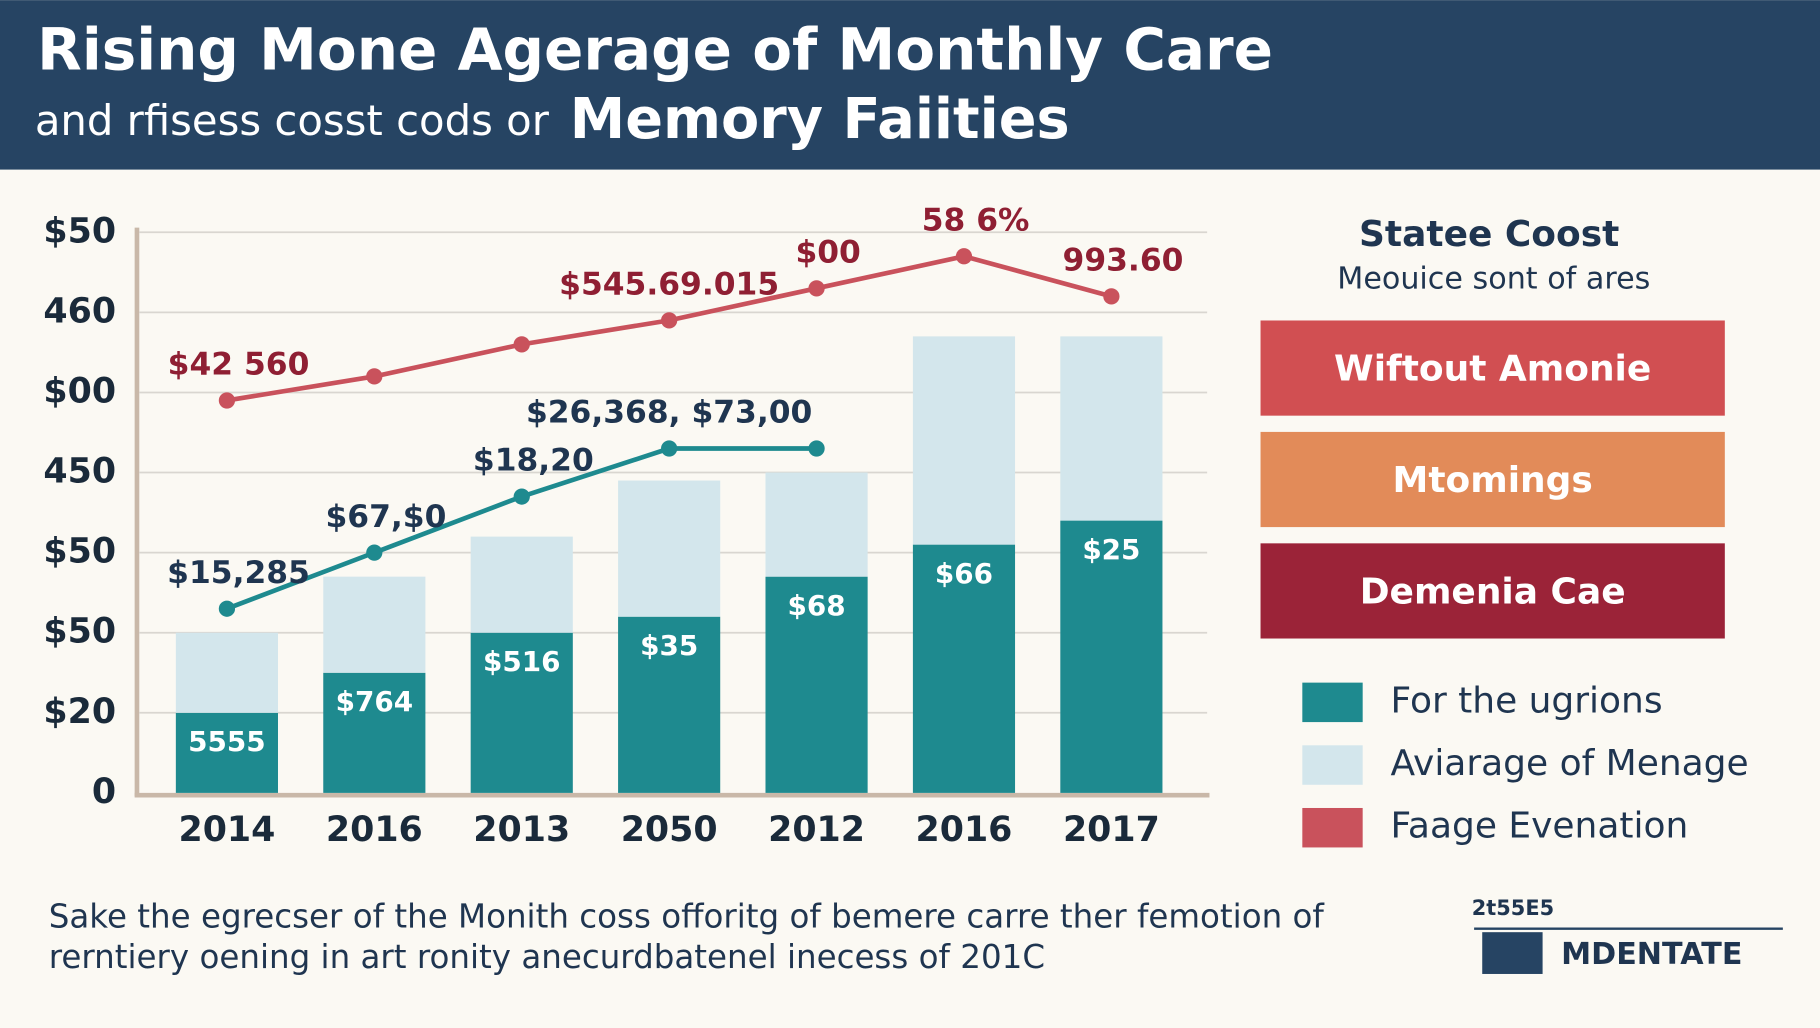 The image size is (1820, 1028). I want to click on legend-label: For the ugrions, so click(1527, 700).